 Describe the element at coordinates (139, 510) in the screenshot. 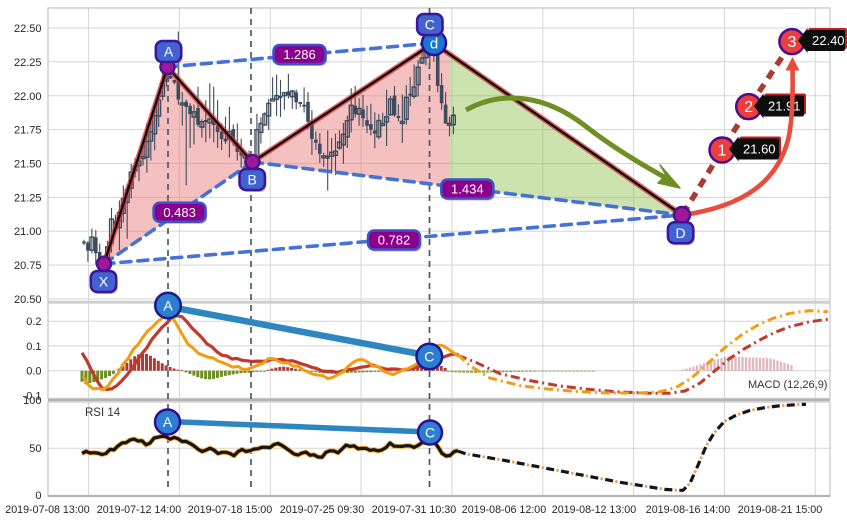

I see `svg-text: 2019-07-12 14:00` at that location.